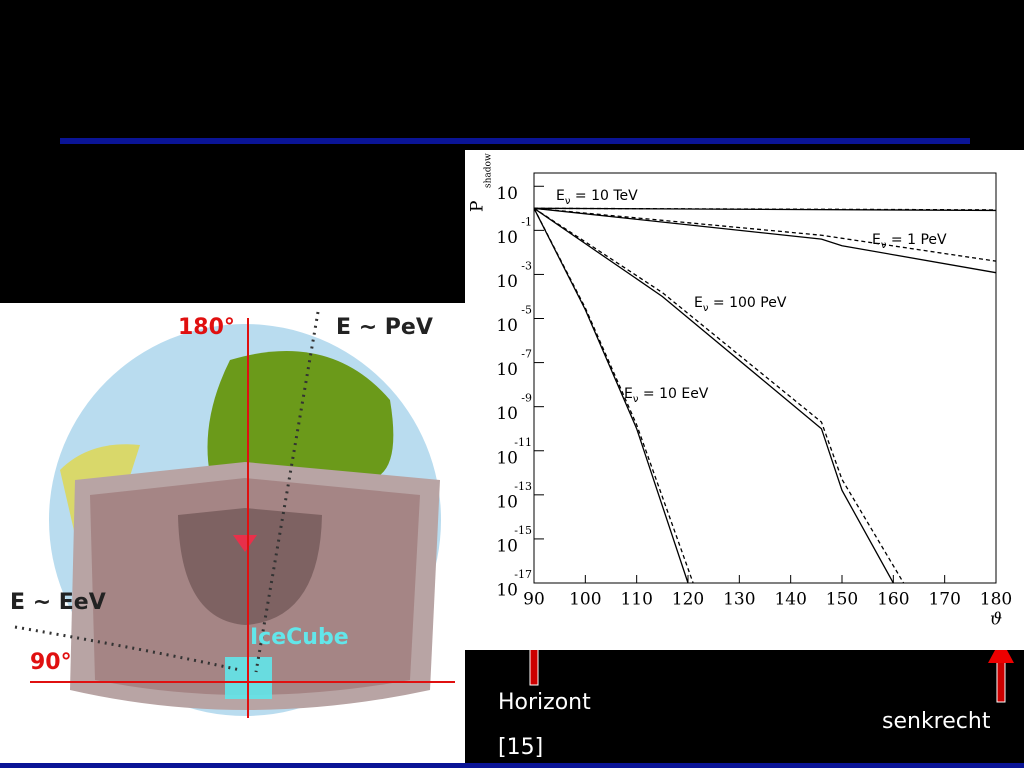 This screenshot has width=1024, height=768. I want to click on citation: [15], so click(520, 747).